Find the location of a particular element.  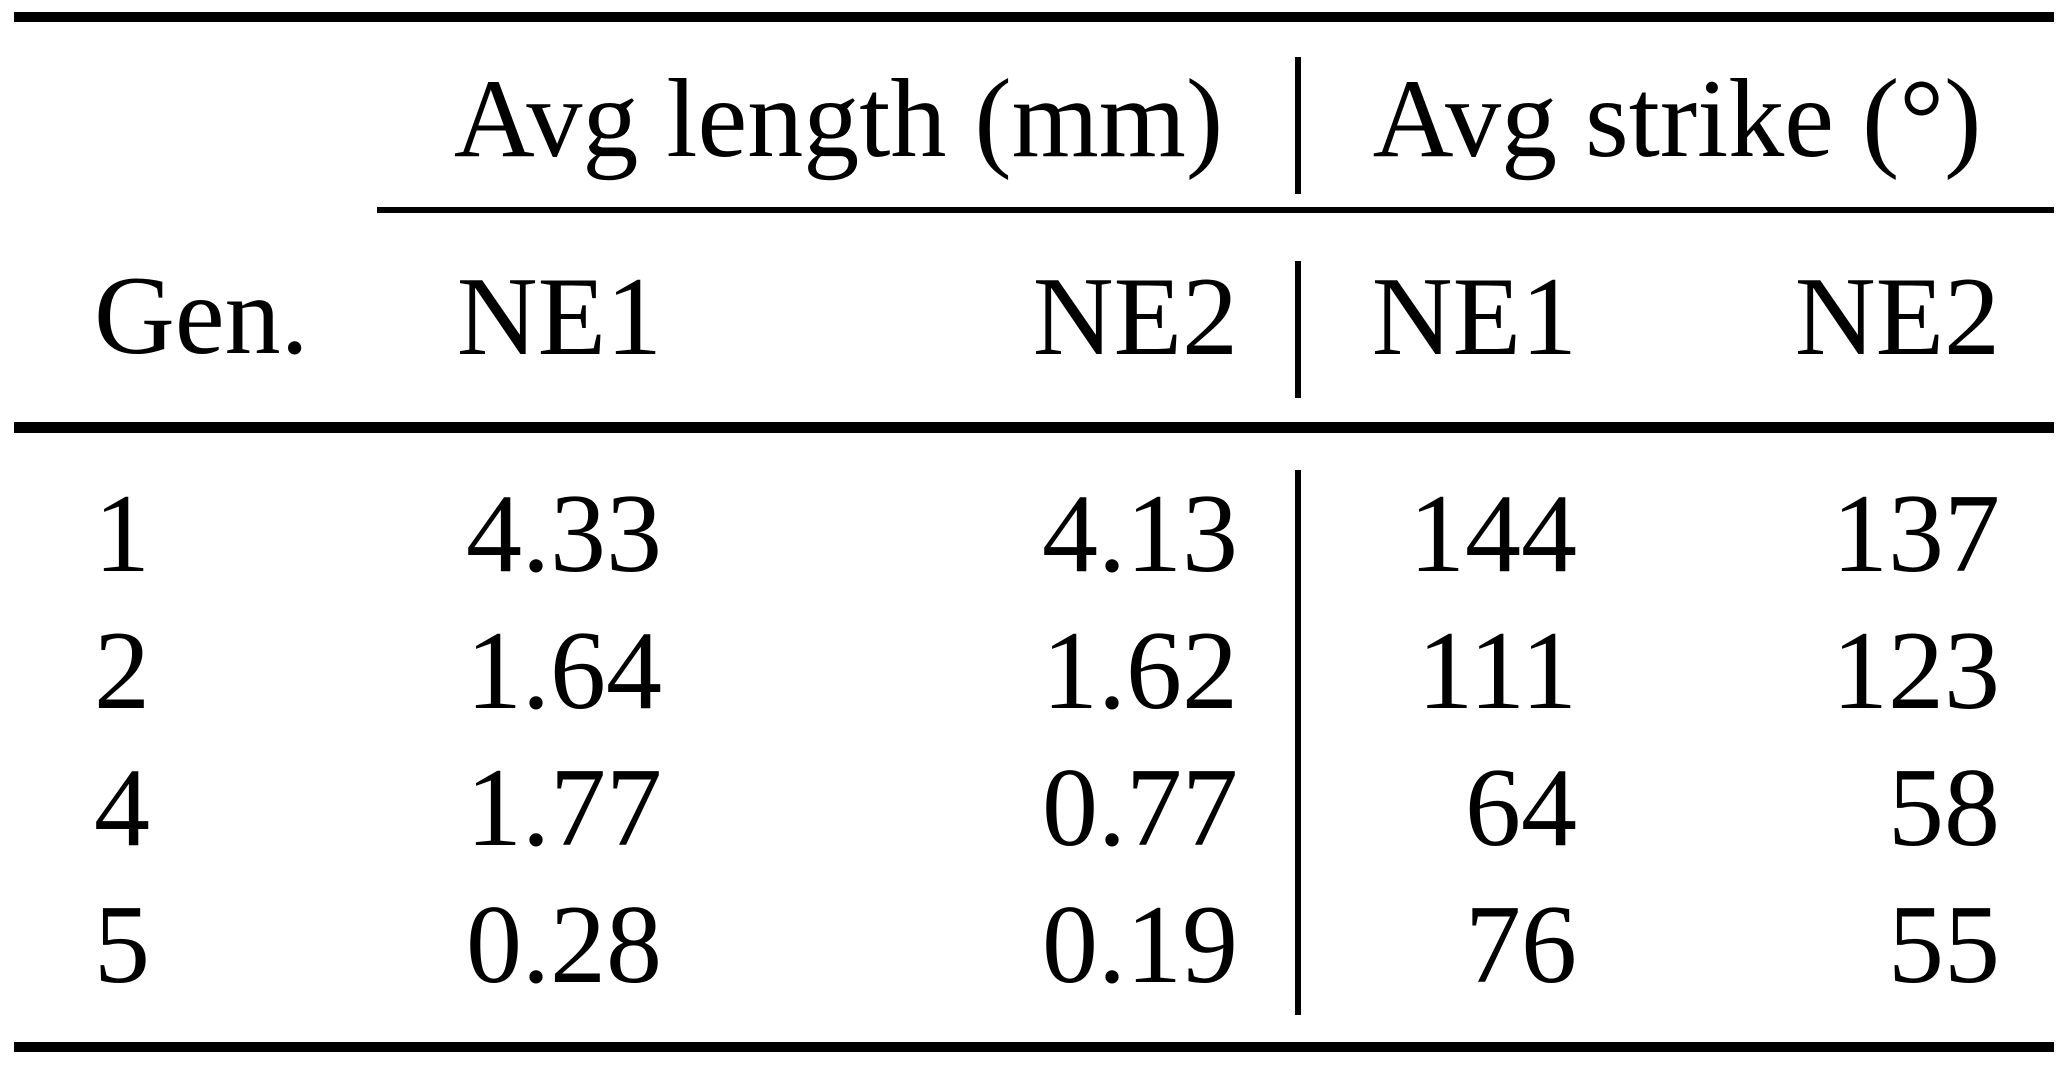

group-header-avg-strike: Avg strike (°) is located at coordinates (1677, 135).